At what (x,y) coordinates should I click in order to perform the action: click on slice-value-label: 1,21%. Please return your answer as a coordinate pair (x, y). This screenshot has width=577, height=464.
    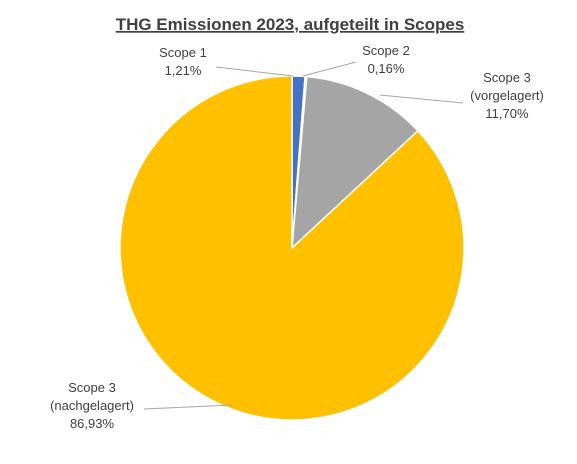
    Looking at the image, I should click on (183, 70).